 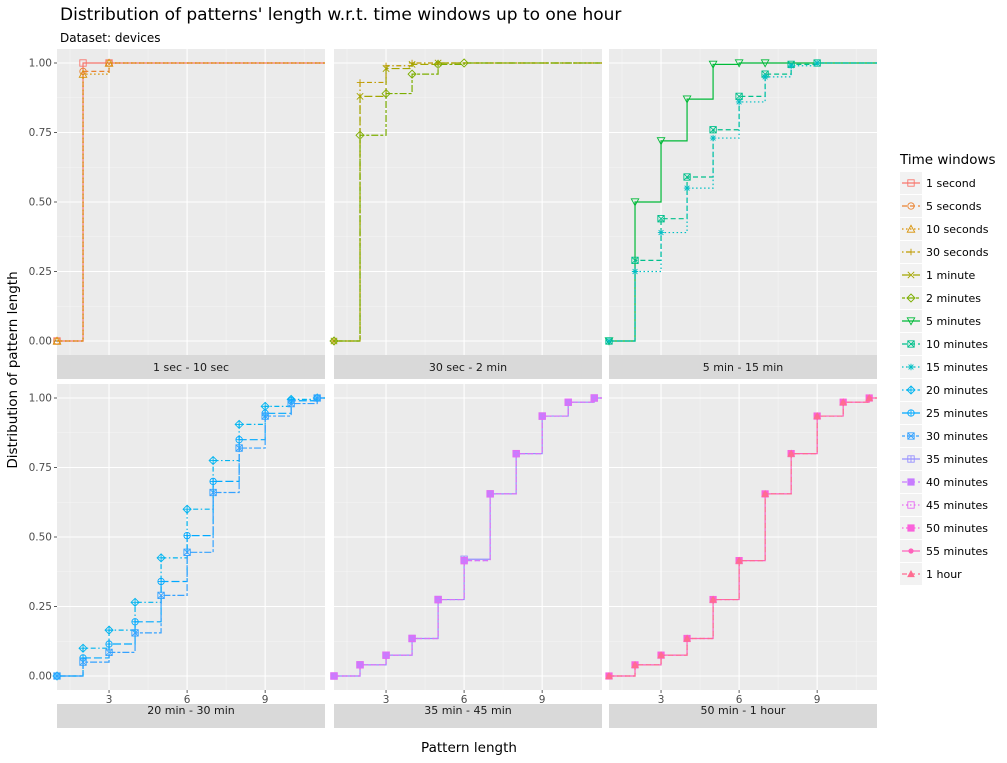 What do you see at coordinates (741, 556) in the screenshot?
I see `facet-panel: 50 min - 1 hour 3 6 9` at bounding box center [741, 556].